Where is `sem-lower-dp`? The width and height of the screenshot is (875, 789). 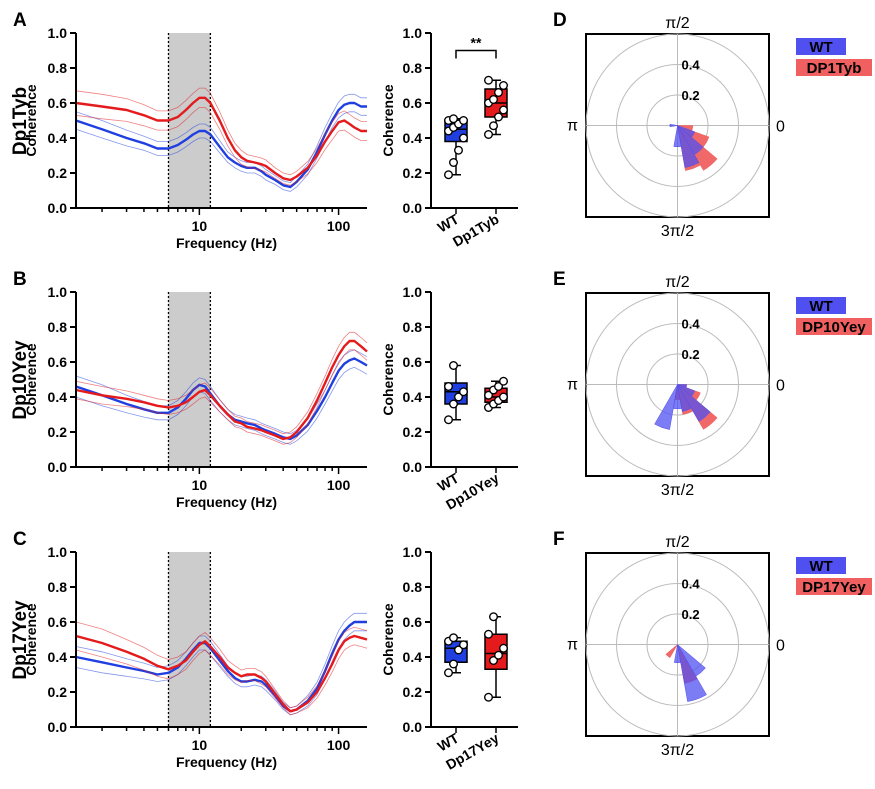 sem-lower-dp is located at coordinates (221, 397).